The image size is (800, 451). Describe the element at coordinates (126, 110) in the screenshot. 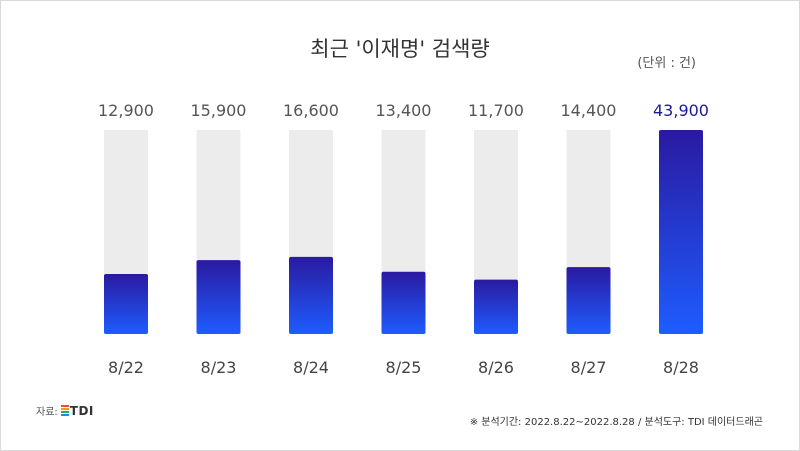

I see `value-label: 12,900` at that location.